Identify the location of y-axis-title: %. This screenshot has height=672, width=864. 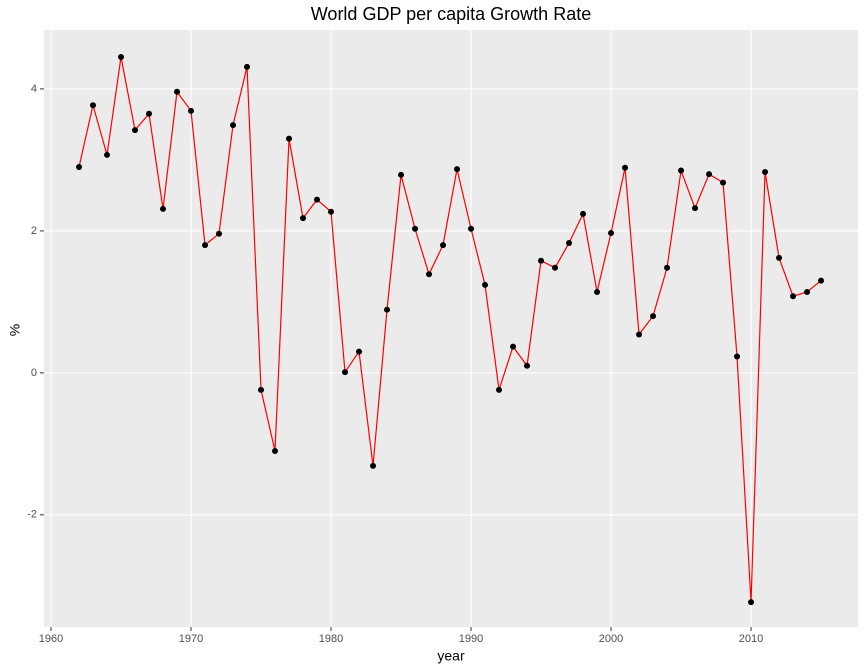
(15, 330).